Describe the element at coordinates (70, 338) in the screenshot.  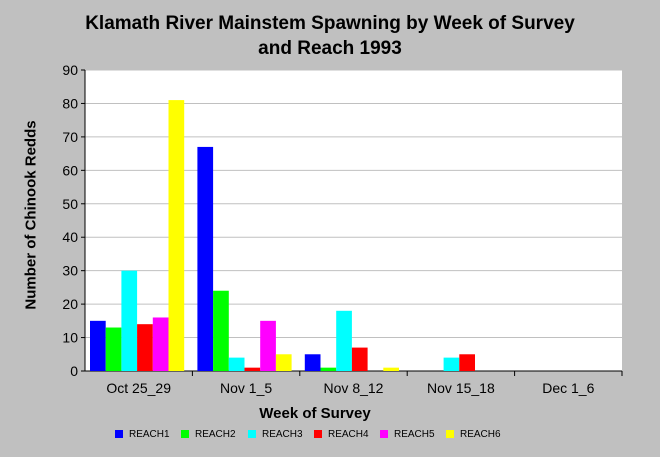
I see `y-tick-label: 10` at that location.